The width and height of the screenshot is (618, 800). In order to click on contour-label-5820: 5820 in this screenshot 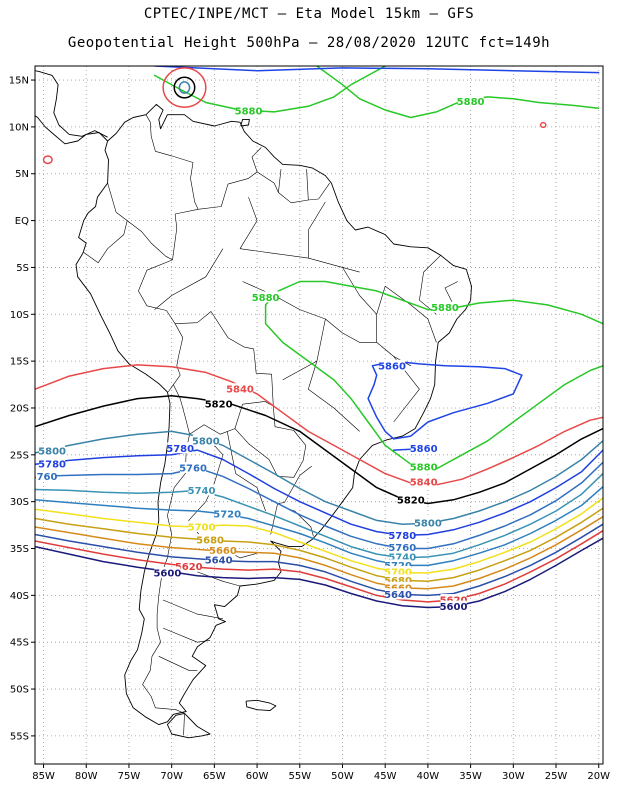, I will do `click(411, 500)`.